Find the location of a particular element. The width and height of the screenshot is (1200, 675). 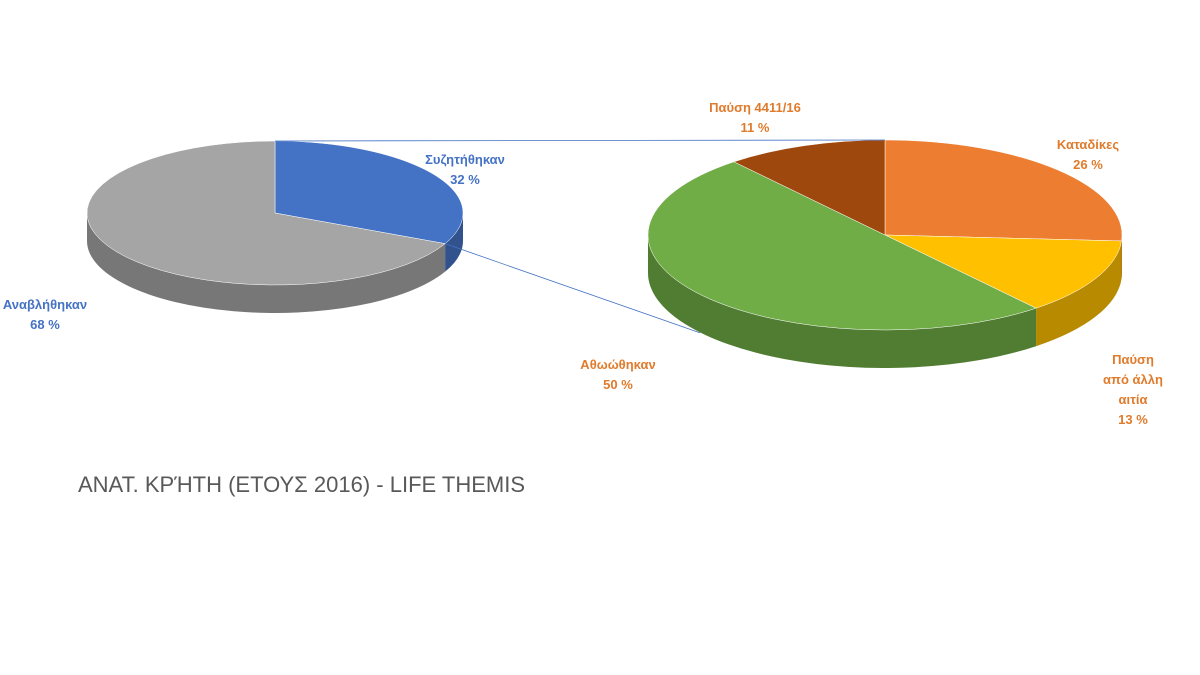

category-name: Παύση 4411/16 is located at coordinates (755, 107).